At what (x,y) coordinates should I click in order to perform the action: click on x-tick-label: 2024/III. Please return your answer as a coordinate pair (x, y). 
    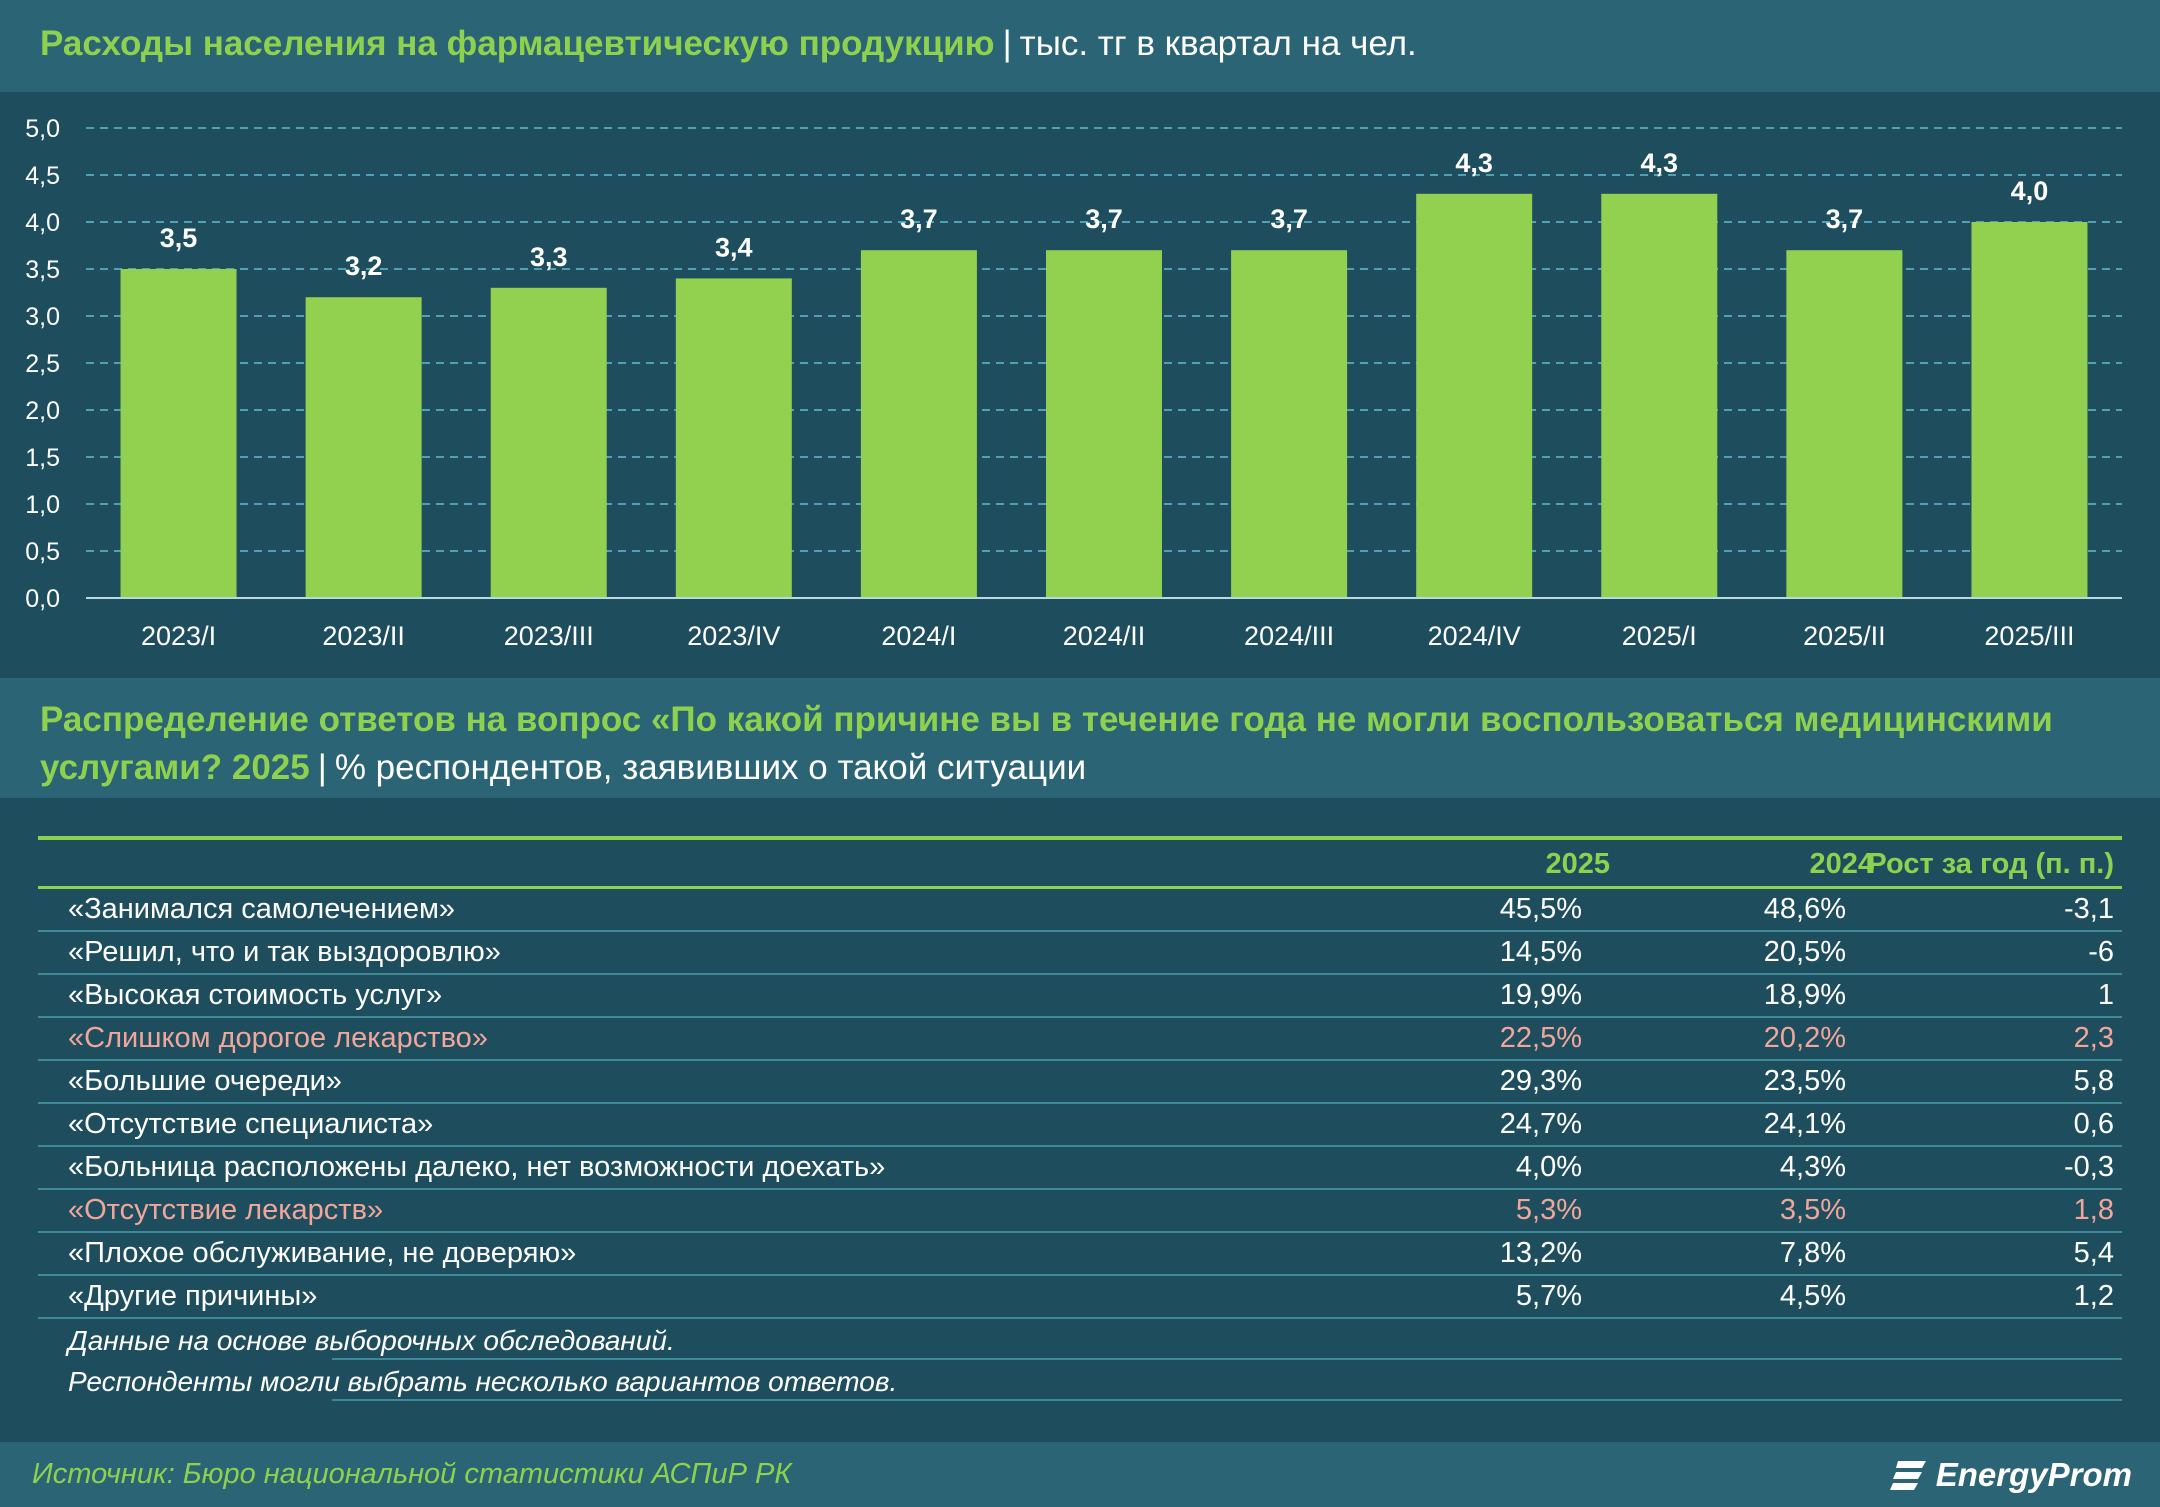
    Looking at the image, I should click on (1289, 636).